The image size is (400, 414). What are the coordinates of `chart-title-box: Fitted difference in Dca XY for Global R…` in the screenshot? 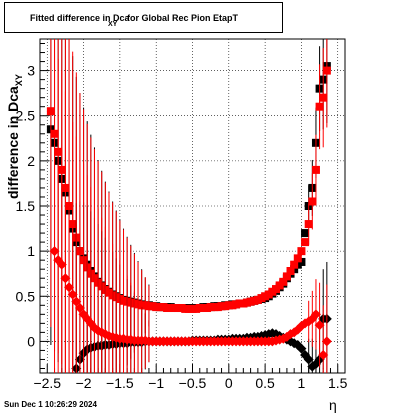 It's located at (143, 17).